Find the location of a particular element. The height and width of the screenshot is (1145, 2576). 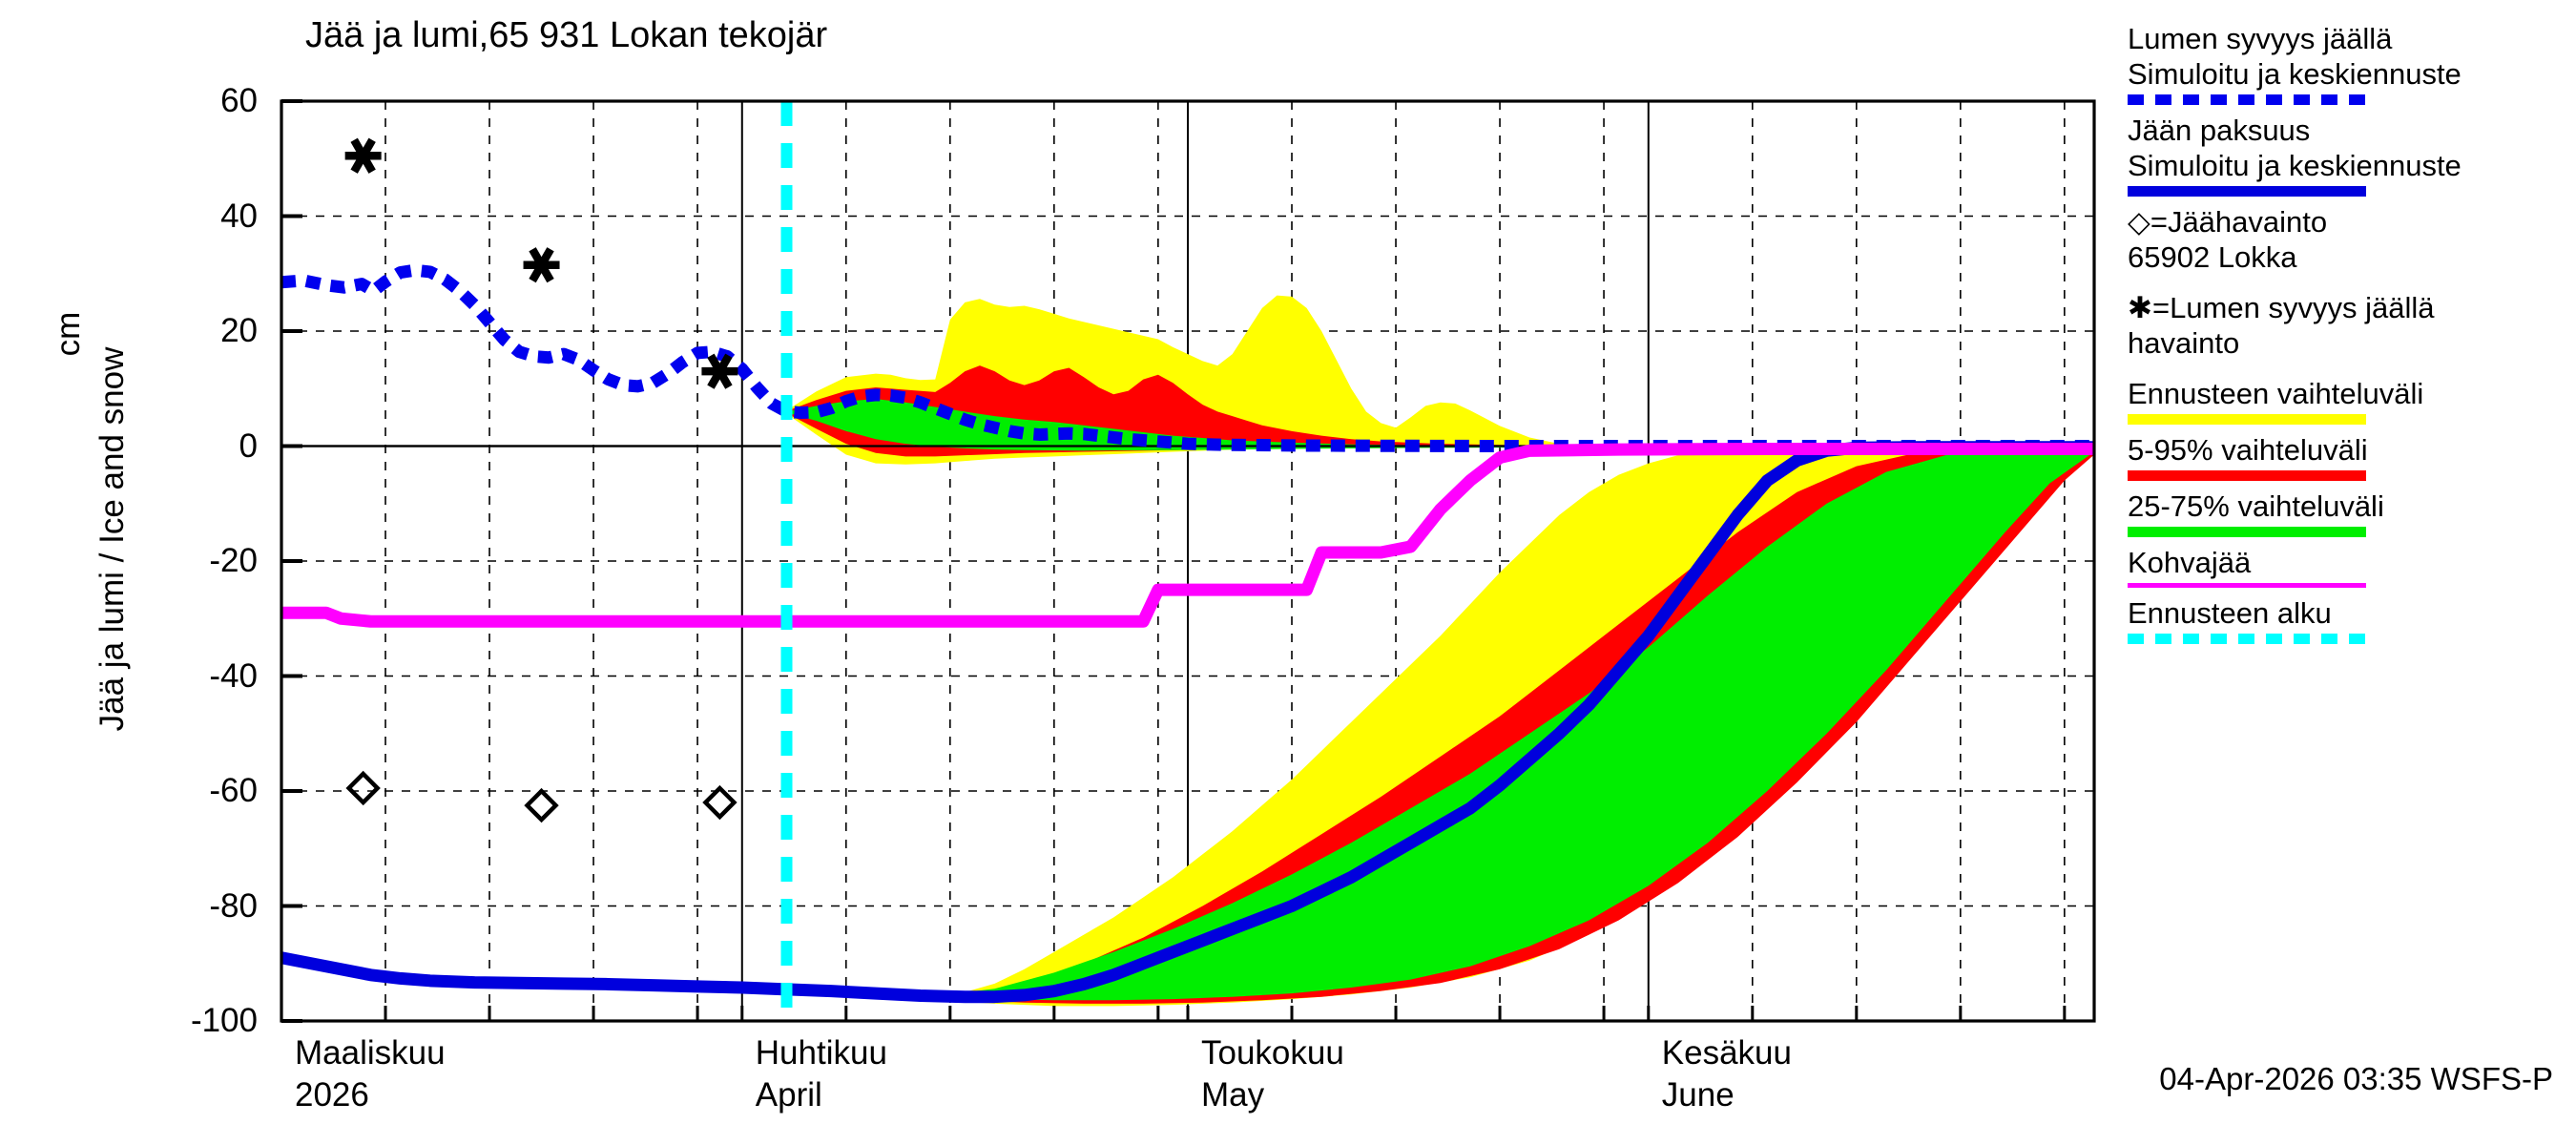

legend-label: havainto is located at coordinates (2184, 343).